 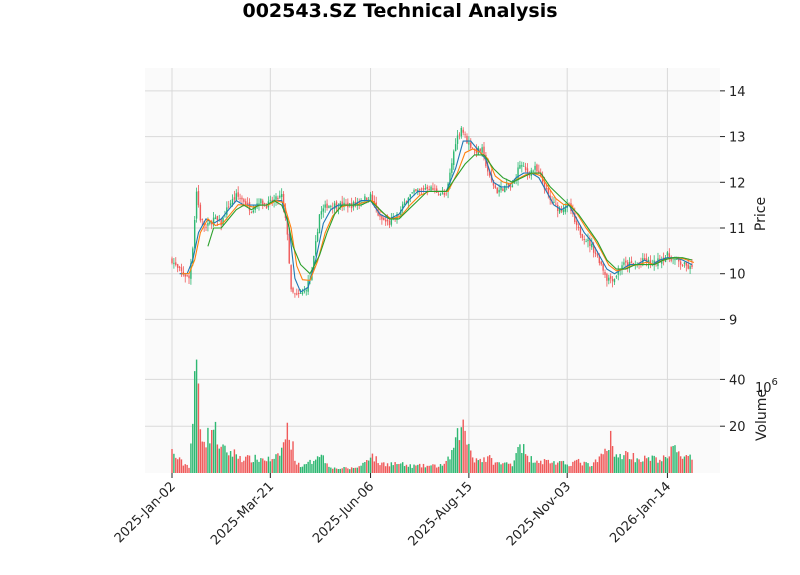 What do you see at coordinates (737, 183) in the screenshot?
I see `price-tick-label: 12` at bounding box center [737, 183].